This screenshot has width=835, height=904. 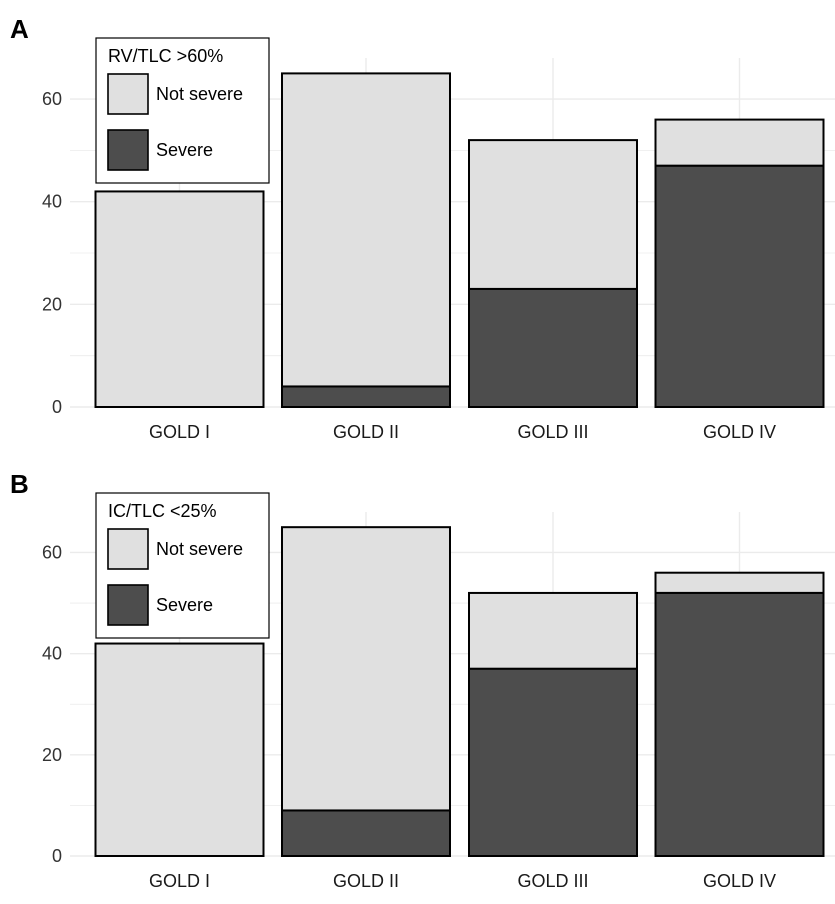 What do you see at coordinates (19, 484) in the screenshot?
I see `panel-label: B` at bounding box center [19, 484].